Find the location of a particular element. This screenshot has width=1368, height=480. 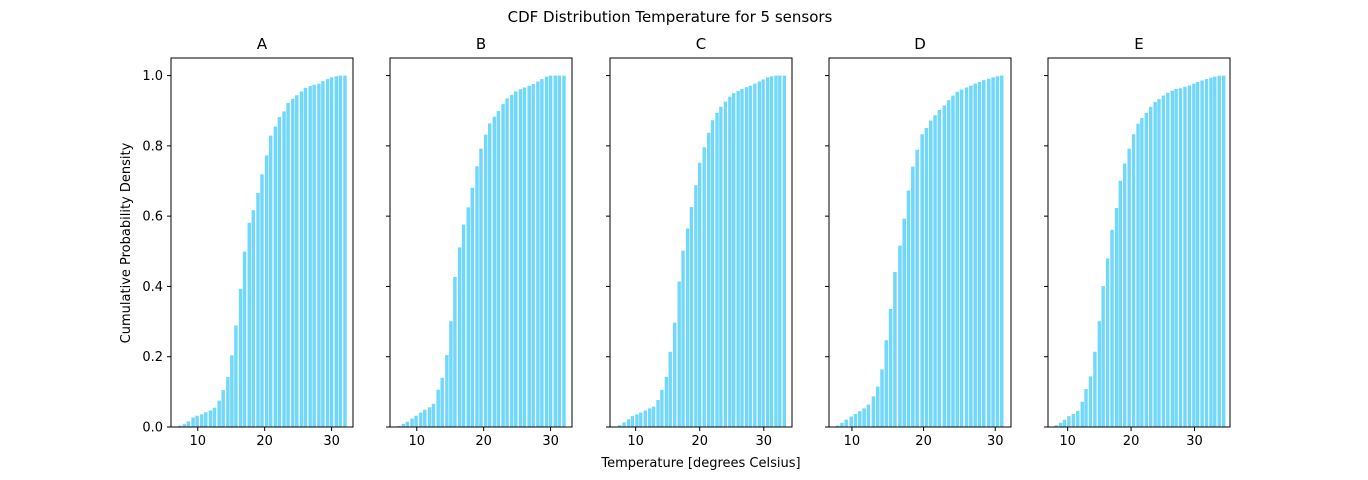

subplot-title: A is located at coordinates (262, 44).